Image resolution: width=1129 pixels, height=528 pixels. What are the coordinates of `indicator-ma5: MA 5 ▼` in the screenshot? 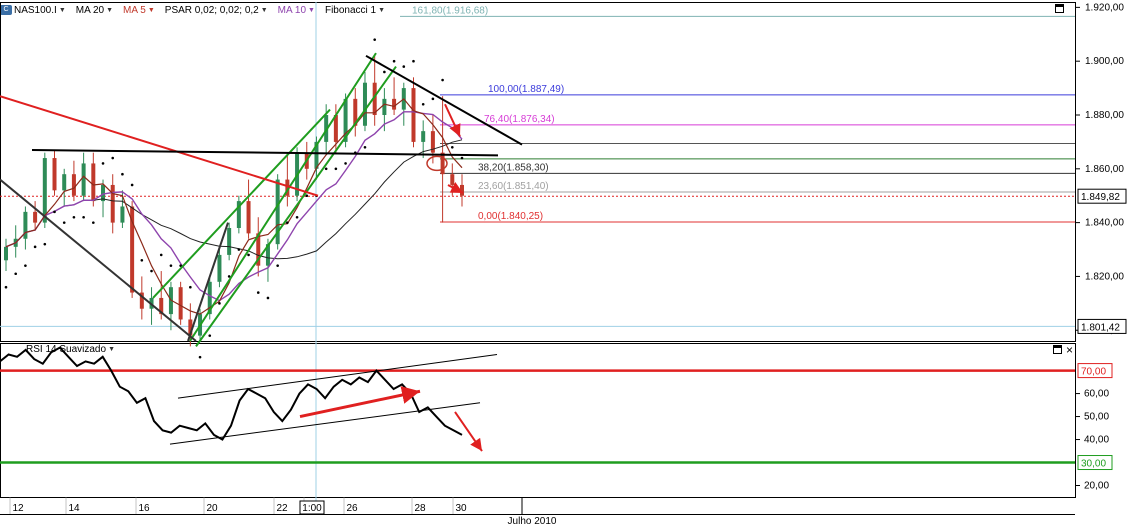 It's located at (139, 10).